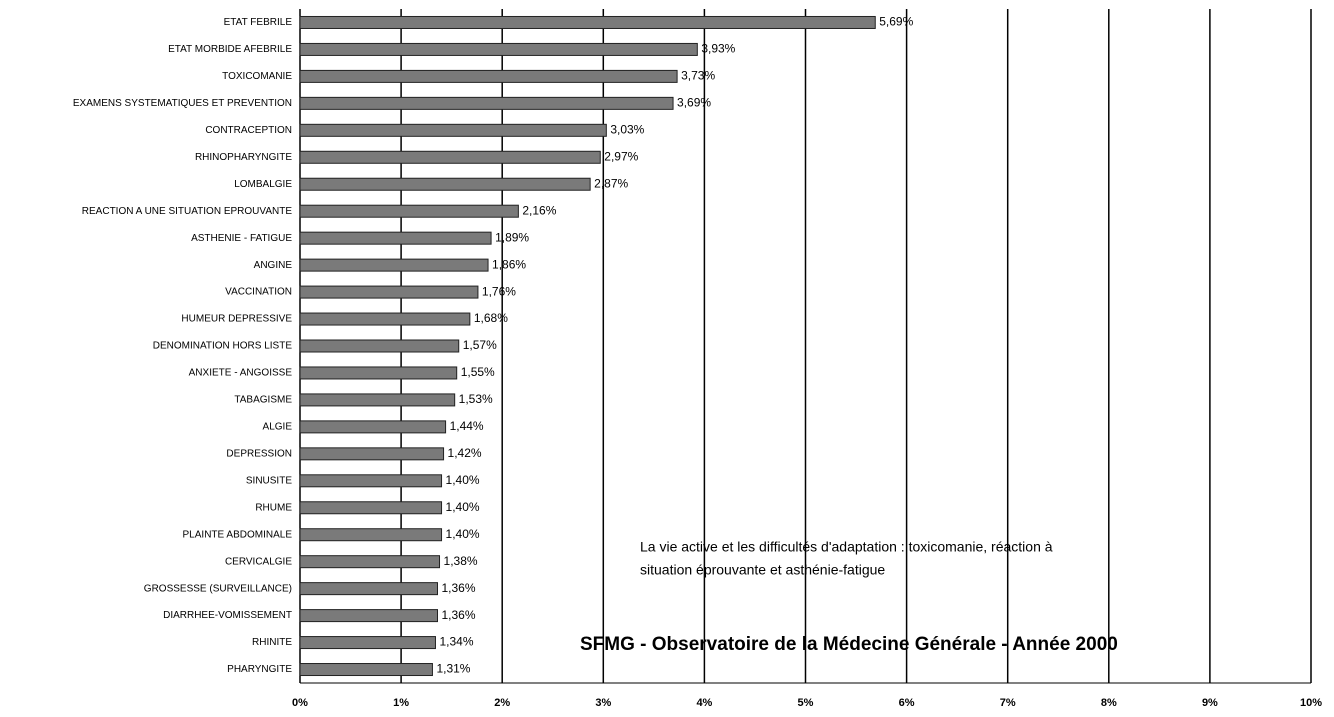 This screenshot has height=717, width=1334. What do you see at coordinates (1210, 703) in the screenshot?
I see `x-tick-label: 9%` at bounding box center [1210, 703].